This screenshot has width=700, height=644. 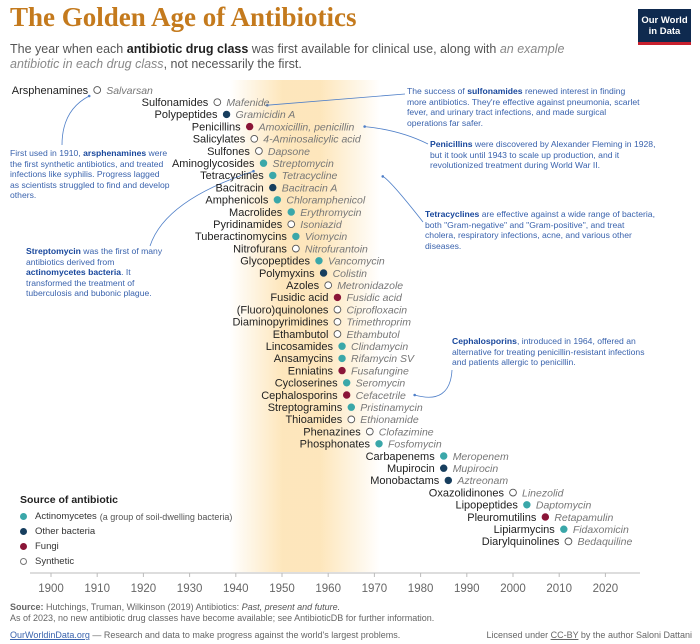 What do you see at coordinates (502, 518) in the screenshot?
I see `class-label-pleuromutilins: Pleuromutilins` at bounding box center [502, 518].